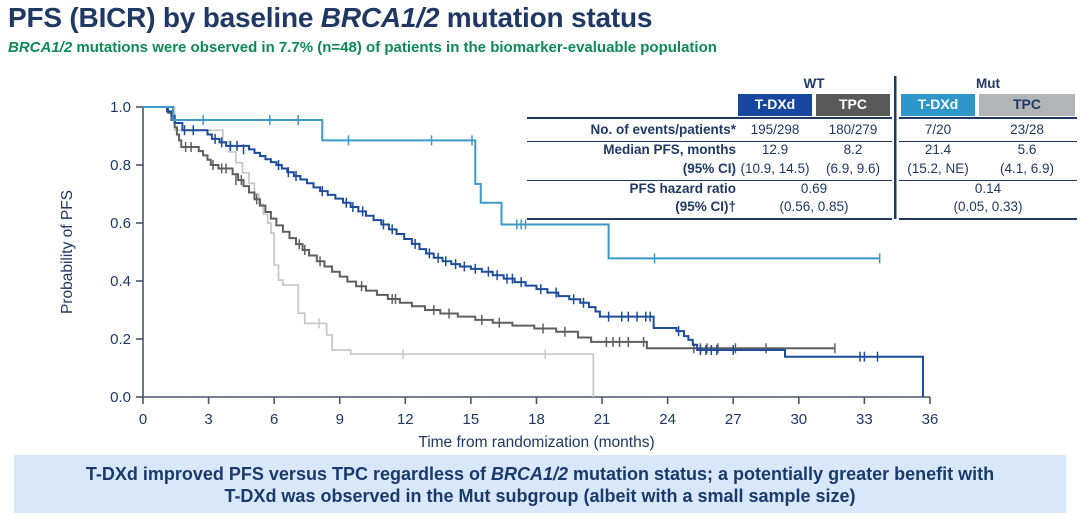  Describe the element at coordinates (274, 419) in the screenshot. I see `x-tick-label: 6` at that location.